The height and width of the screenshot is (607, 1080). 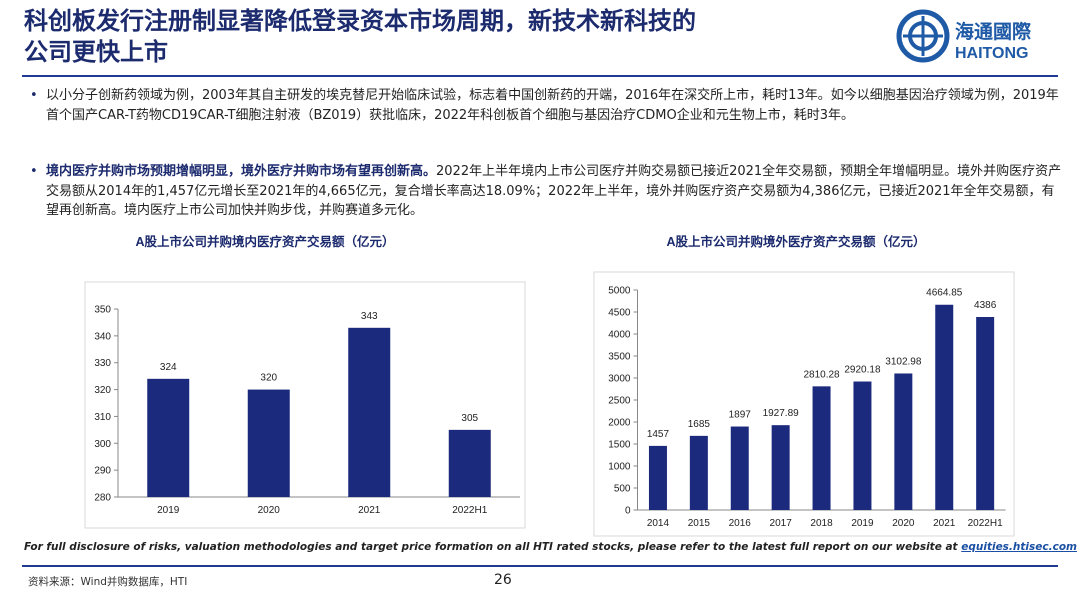 I want to click on value-label: 2920.18, so click(x=862, y=370).